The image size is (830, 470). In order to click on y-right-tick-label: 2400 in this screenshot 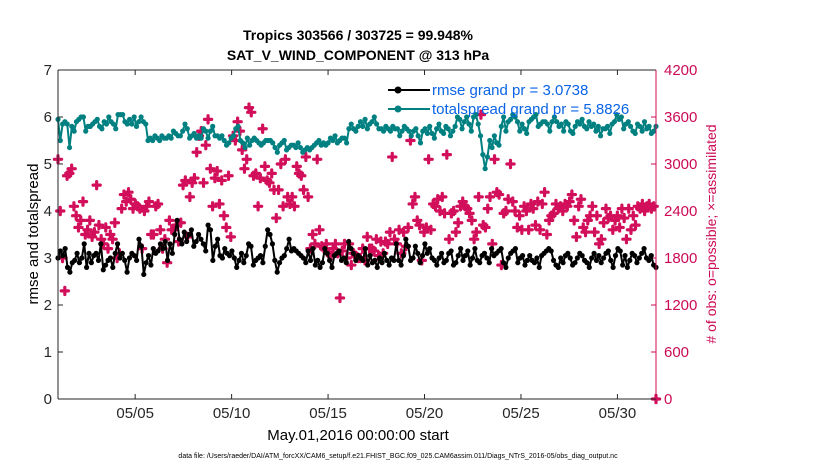, I will do `click(680, 211)`.